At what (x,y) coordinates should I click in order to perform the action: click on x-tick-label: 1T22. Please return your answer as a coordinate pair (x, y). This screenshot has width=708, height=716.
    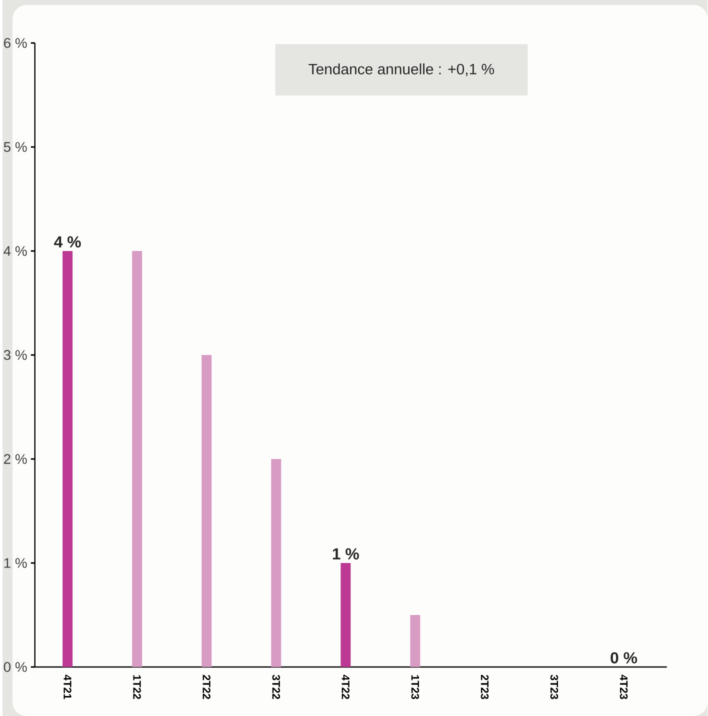
    Looking at the image, I should click on (137, 687).